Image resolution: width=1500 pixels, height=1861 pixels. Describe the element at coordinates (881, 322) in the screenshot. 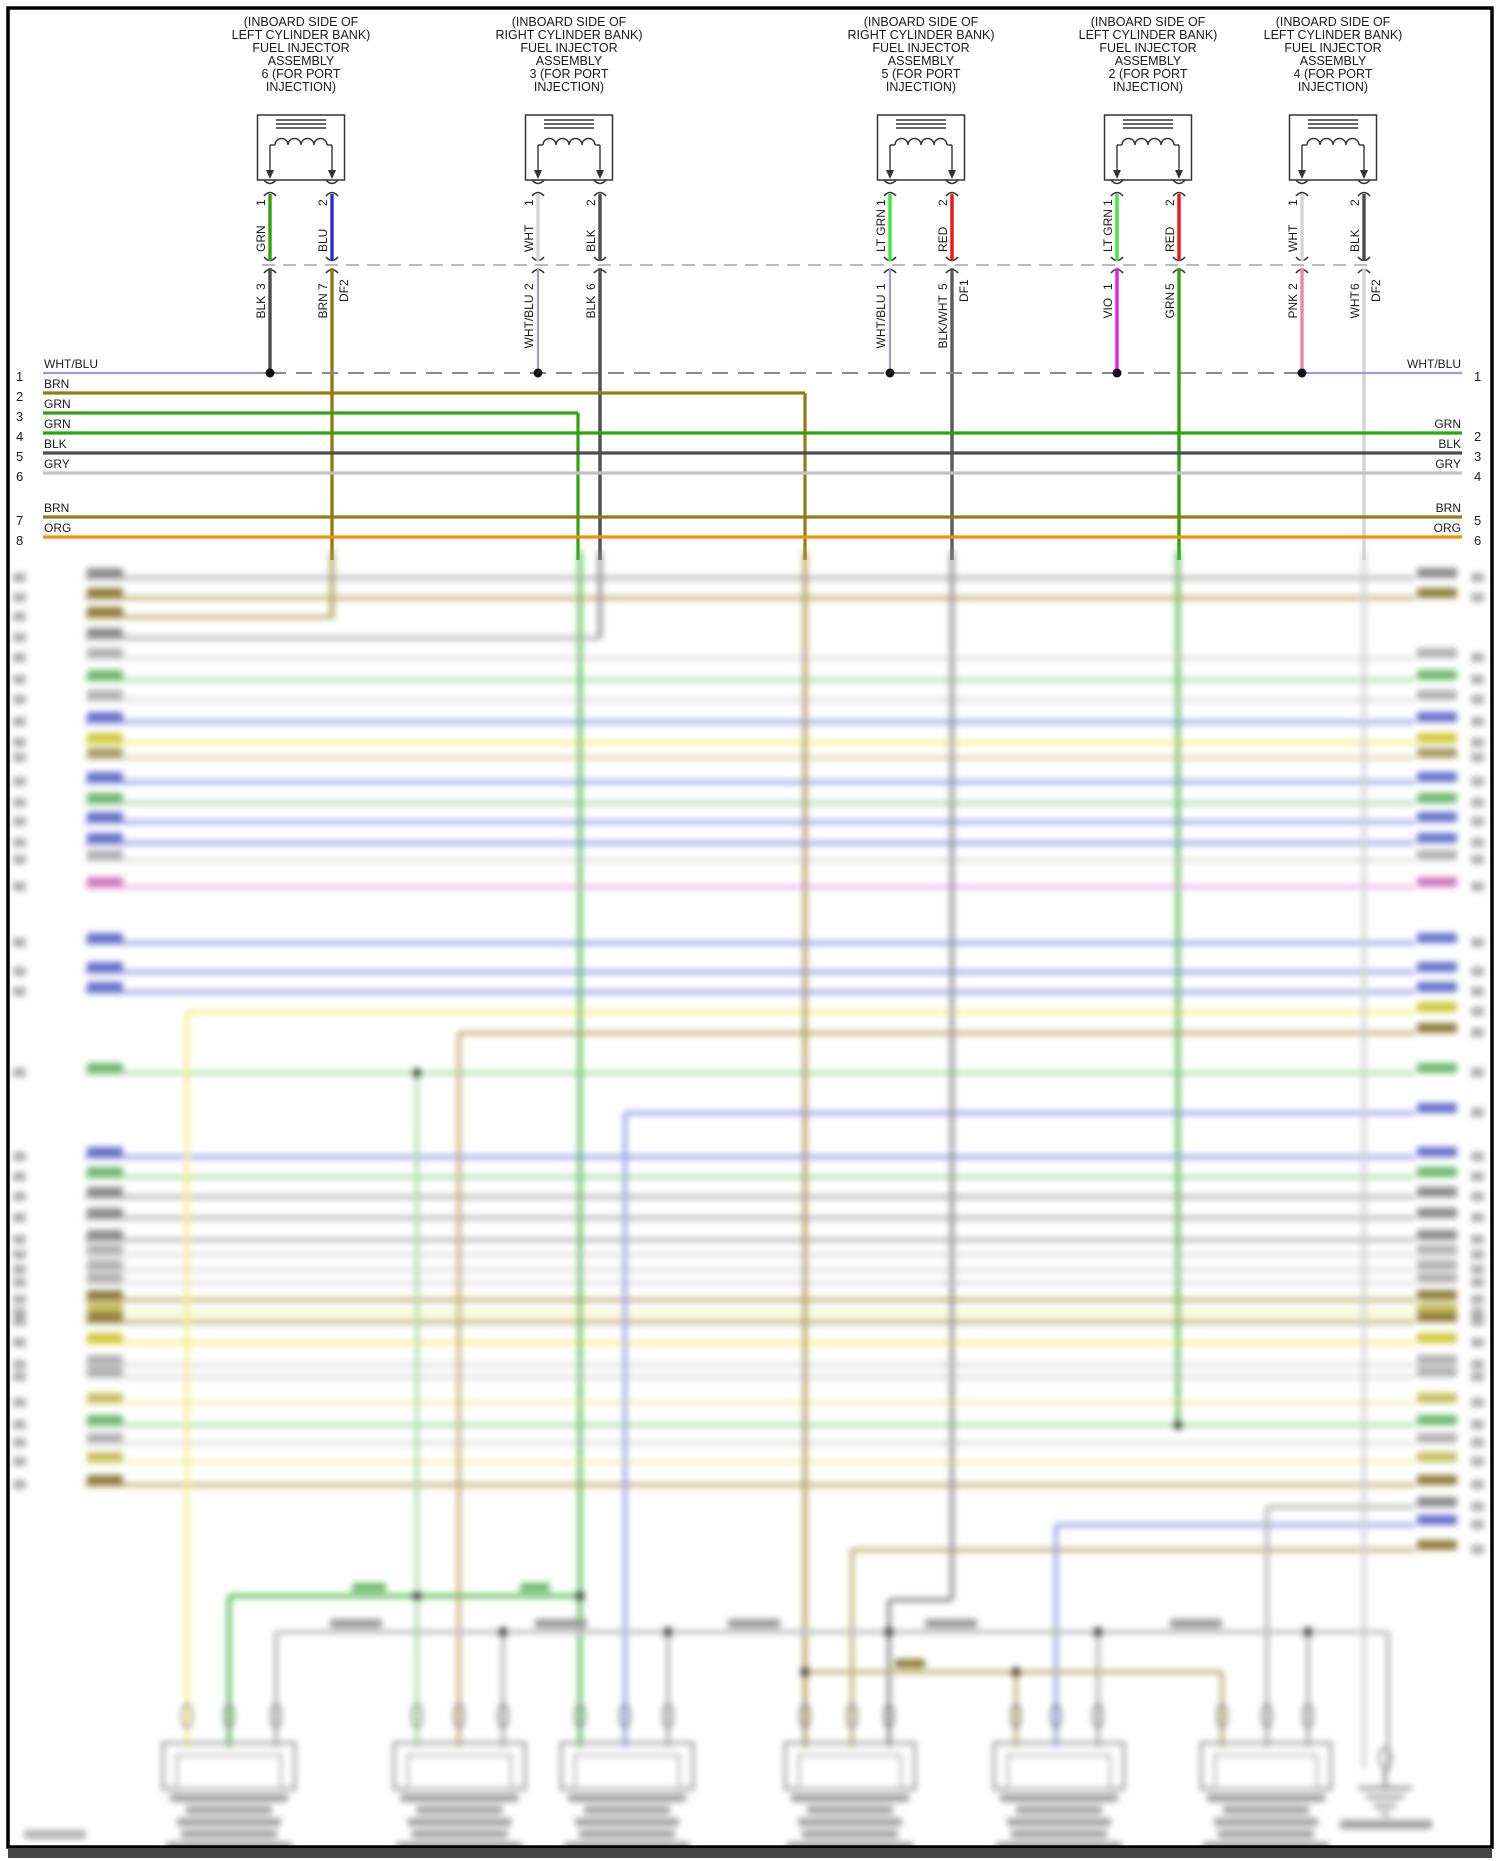

I see `wire-color-label: WHT/BLU` at that location.